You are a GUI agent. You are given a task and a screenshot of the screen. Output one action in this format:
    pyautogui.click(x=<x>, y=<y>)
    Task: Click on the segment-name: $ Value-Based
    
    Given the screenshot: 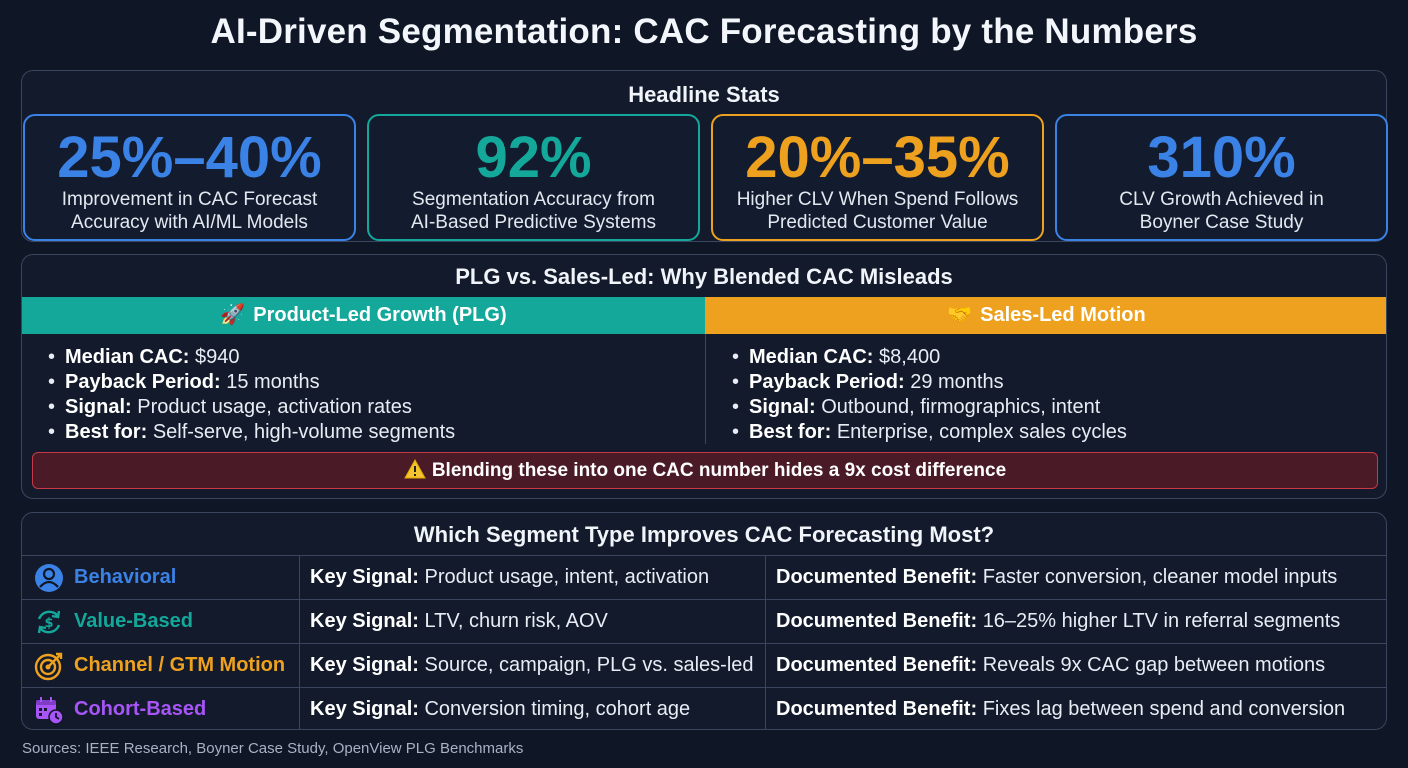 What is the action you would take?
    pyautogui.click(x=160, y=621)
    